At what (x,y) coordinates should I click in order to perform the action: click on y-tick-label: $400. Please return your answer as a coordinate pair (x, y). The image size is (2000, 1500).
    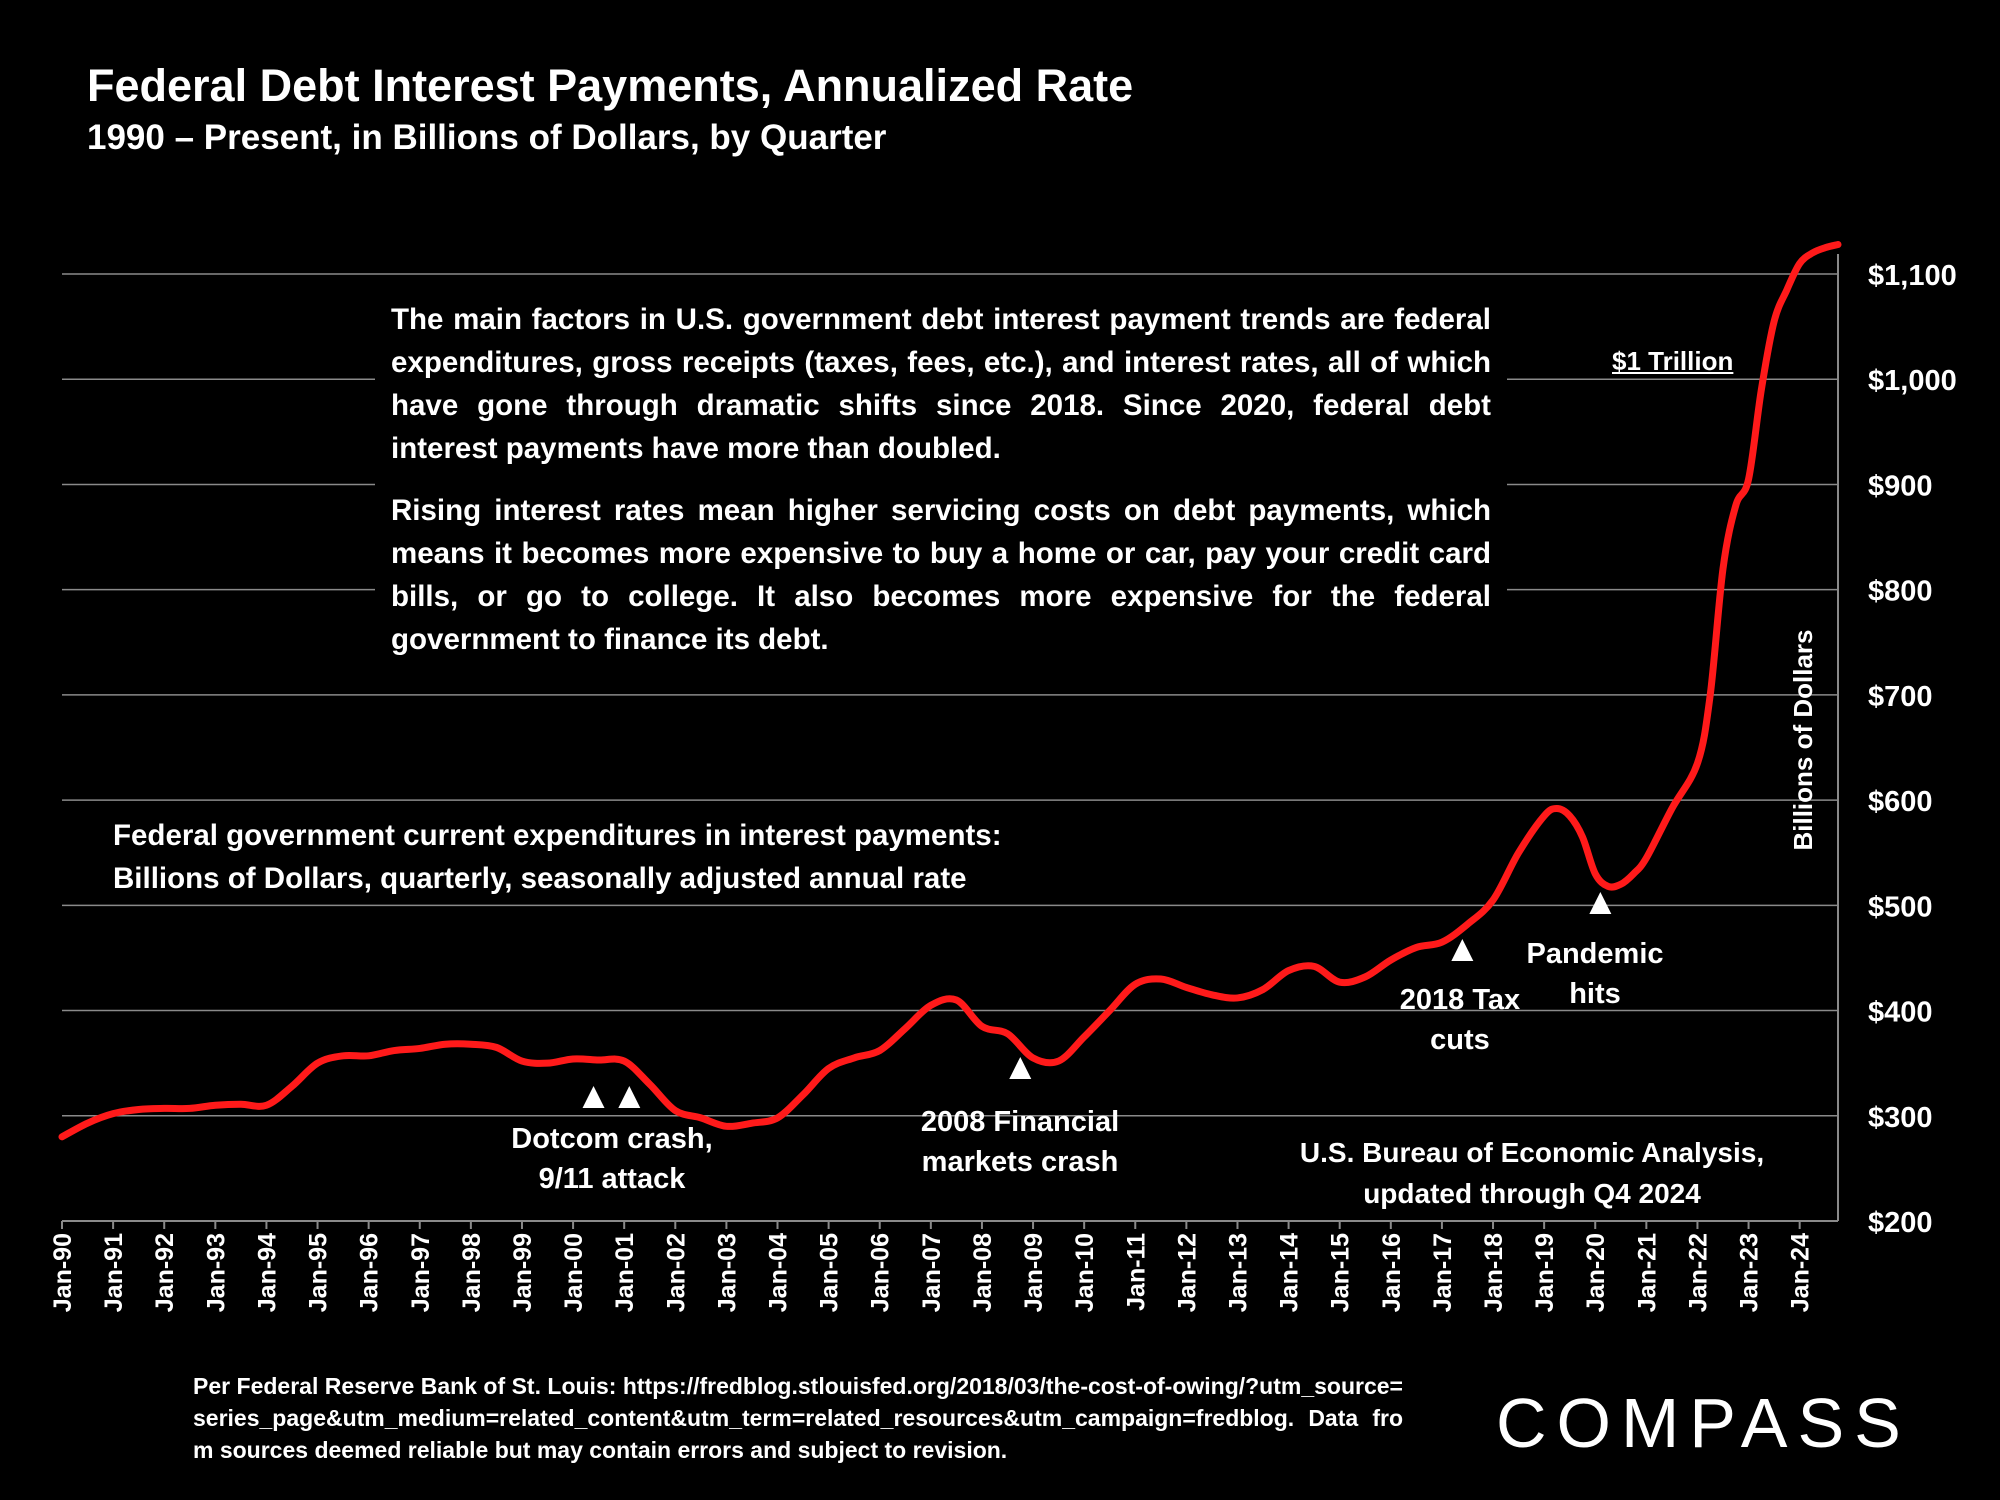
    Looking at the image, I should click on (1900, 1013).